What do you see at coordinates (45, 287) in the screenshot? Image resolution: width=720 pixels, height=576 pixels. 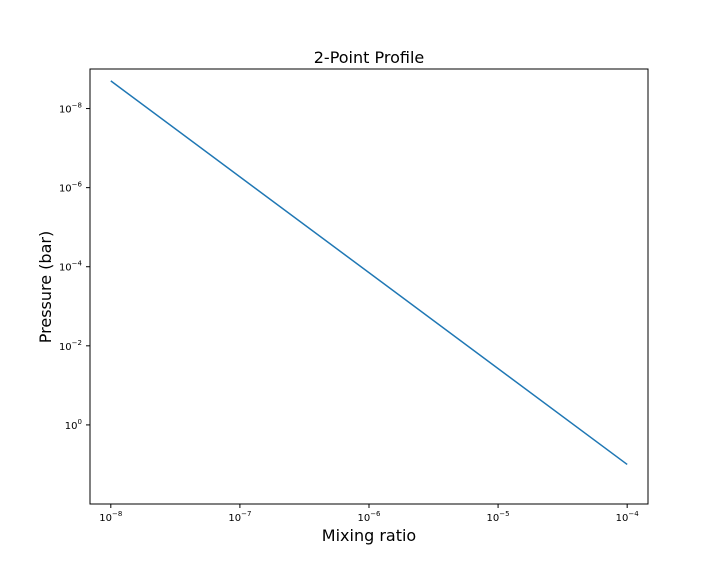 I see `y-axis-label: Pressure (bar)` at bounding box center [45, 287].